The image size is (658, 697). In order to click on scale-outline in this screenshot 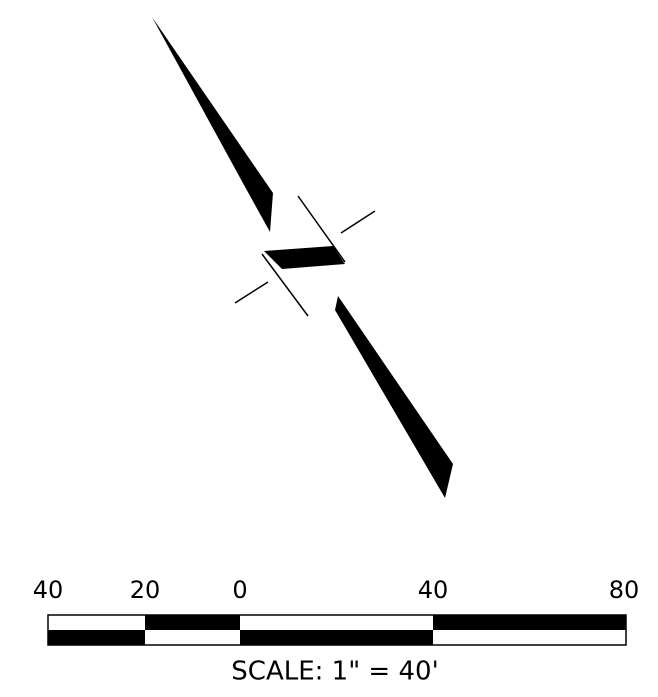, I will do `click(337, 630)`.